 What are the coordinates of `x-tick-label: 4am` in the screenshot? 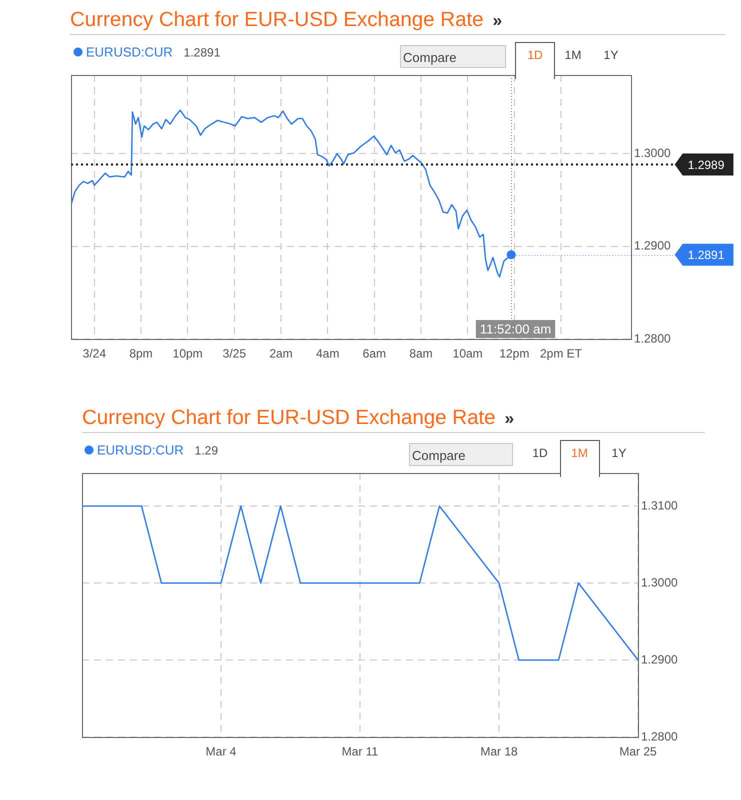 It's located at (328, 353).